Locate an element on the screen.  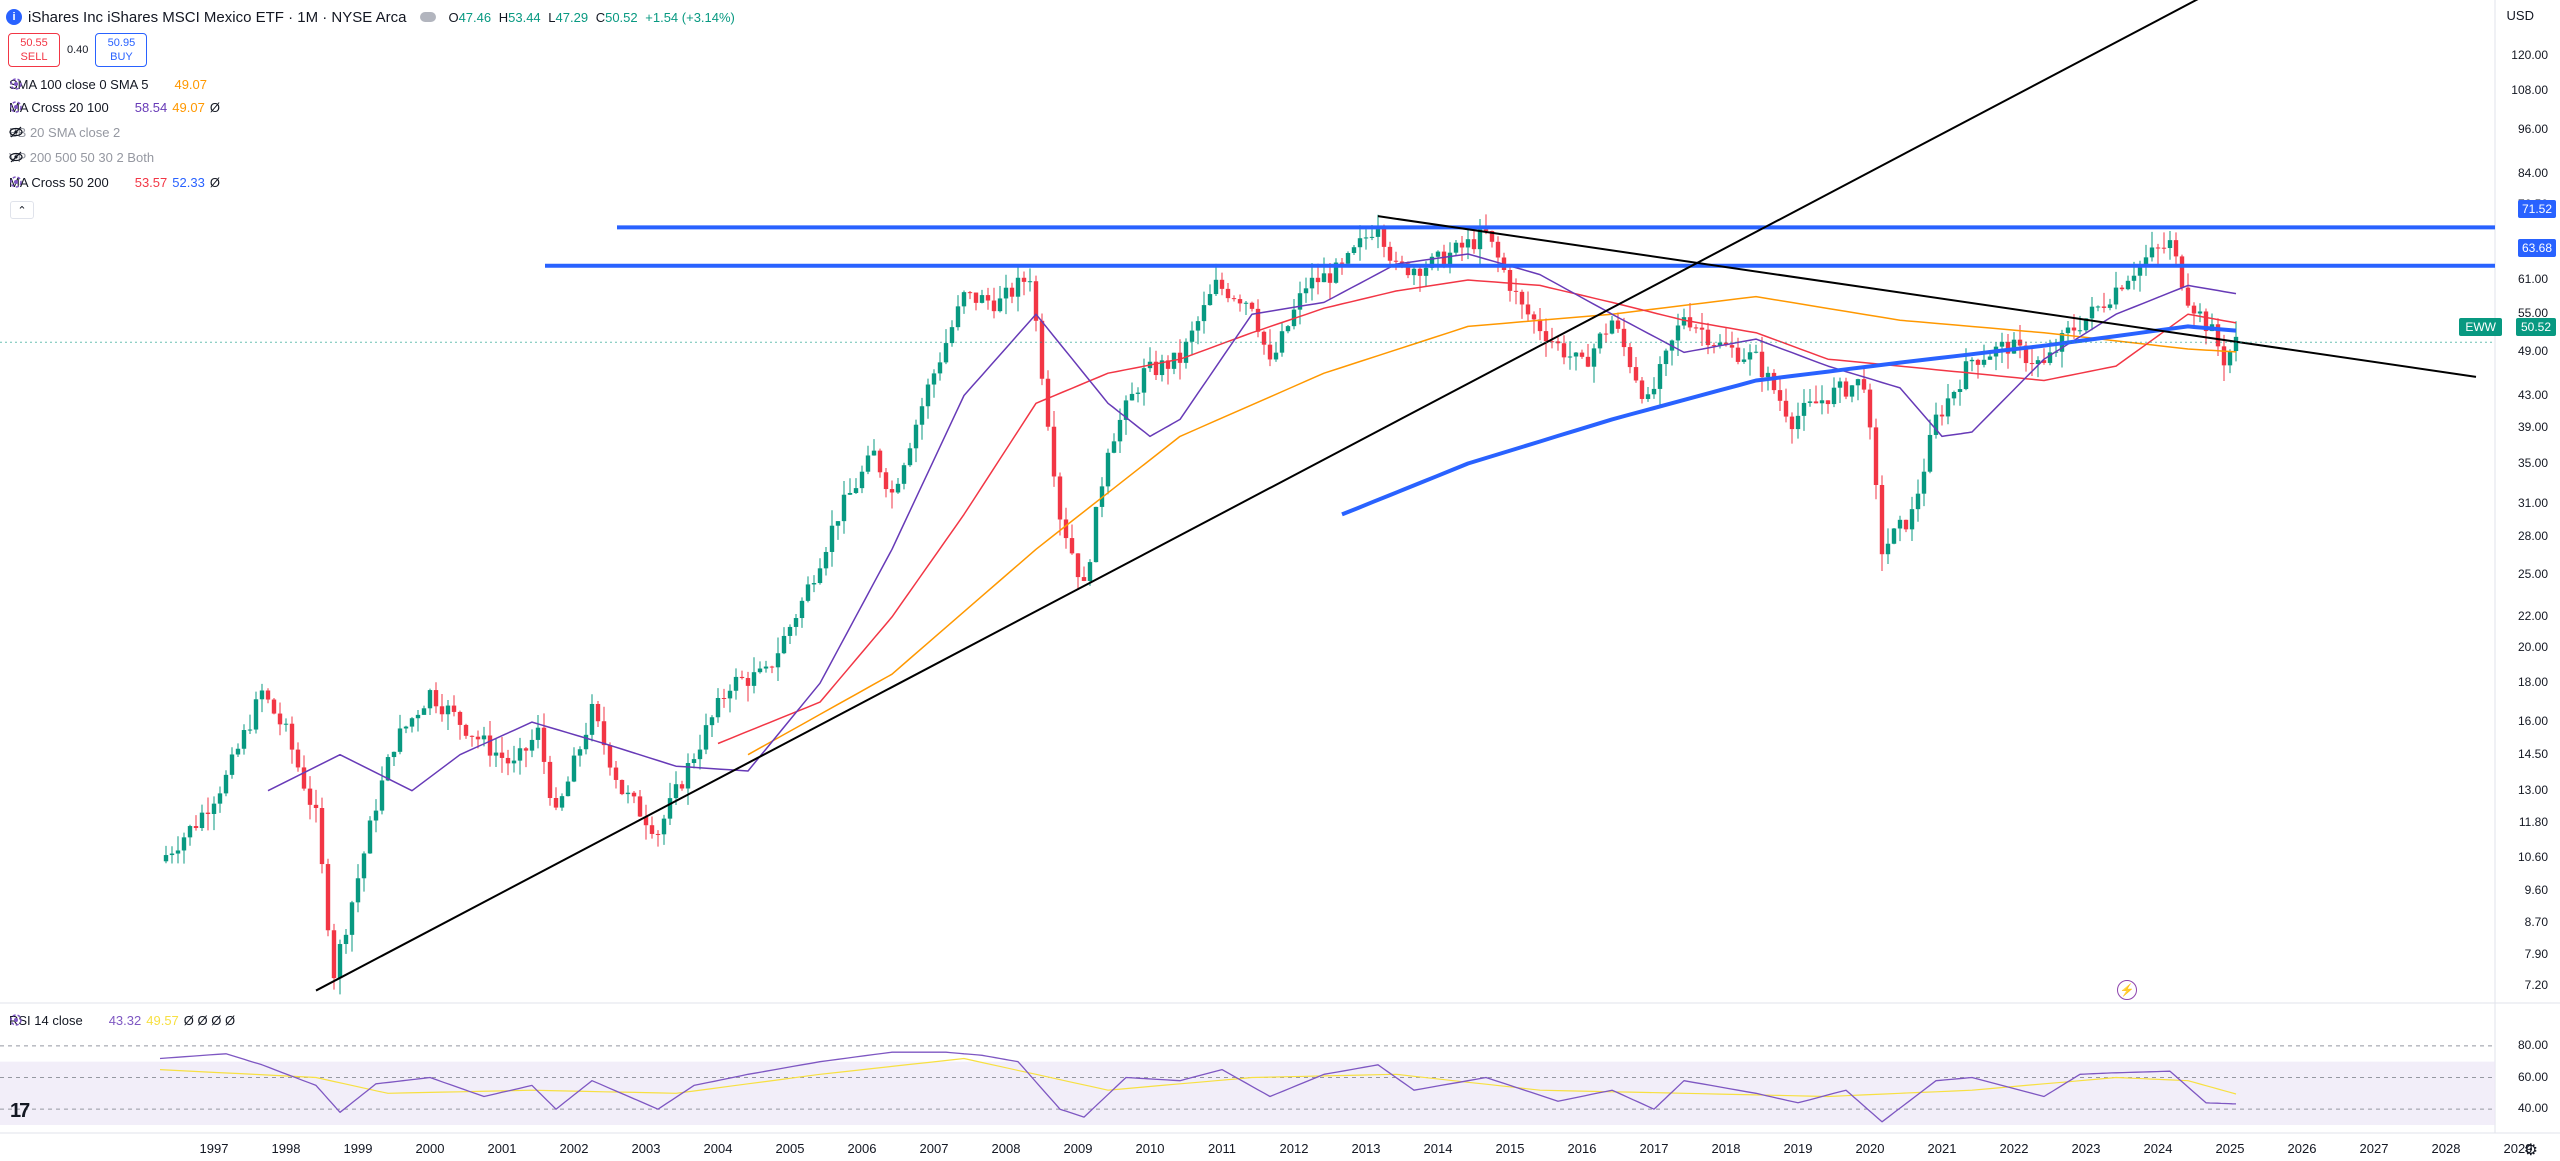
open-value: 47.46 is located at coordinates (475, 17).